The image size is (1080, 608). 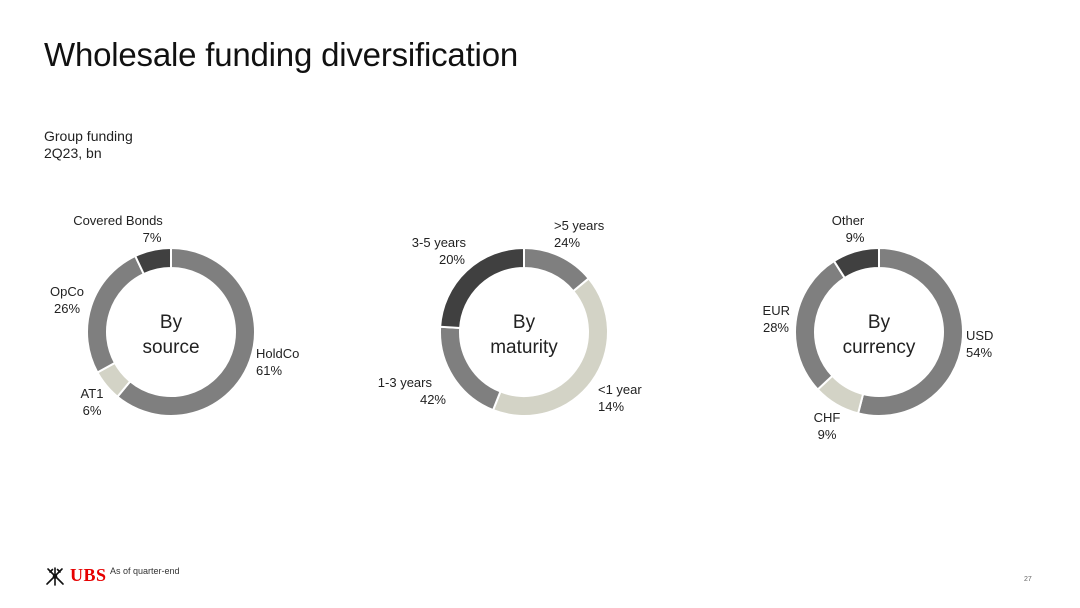 What do you see at coordinates (433, 399) in the screenshot?
I see `slice-value-label: 42%` at bounding box center [433, 399].